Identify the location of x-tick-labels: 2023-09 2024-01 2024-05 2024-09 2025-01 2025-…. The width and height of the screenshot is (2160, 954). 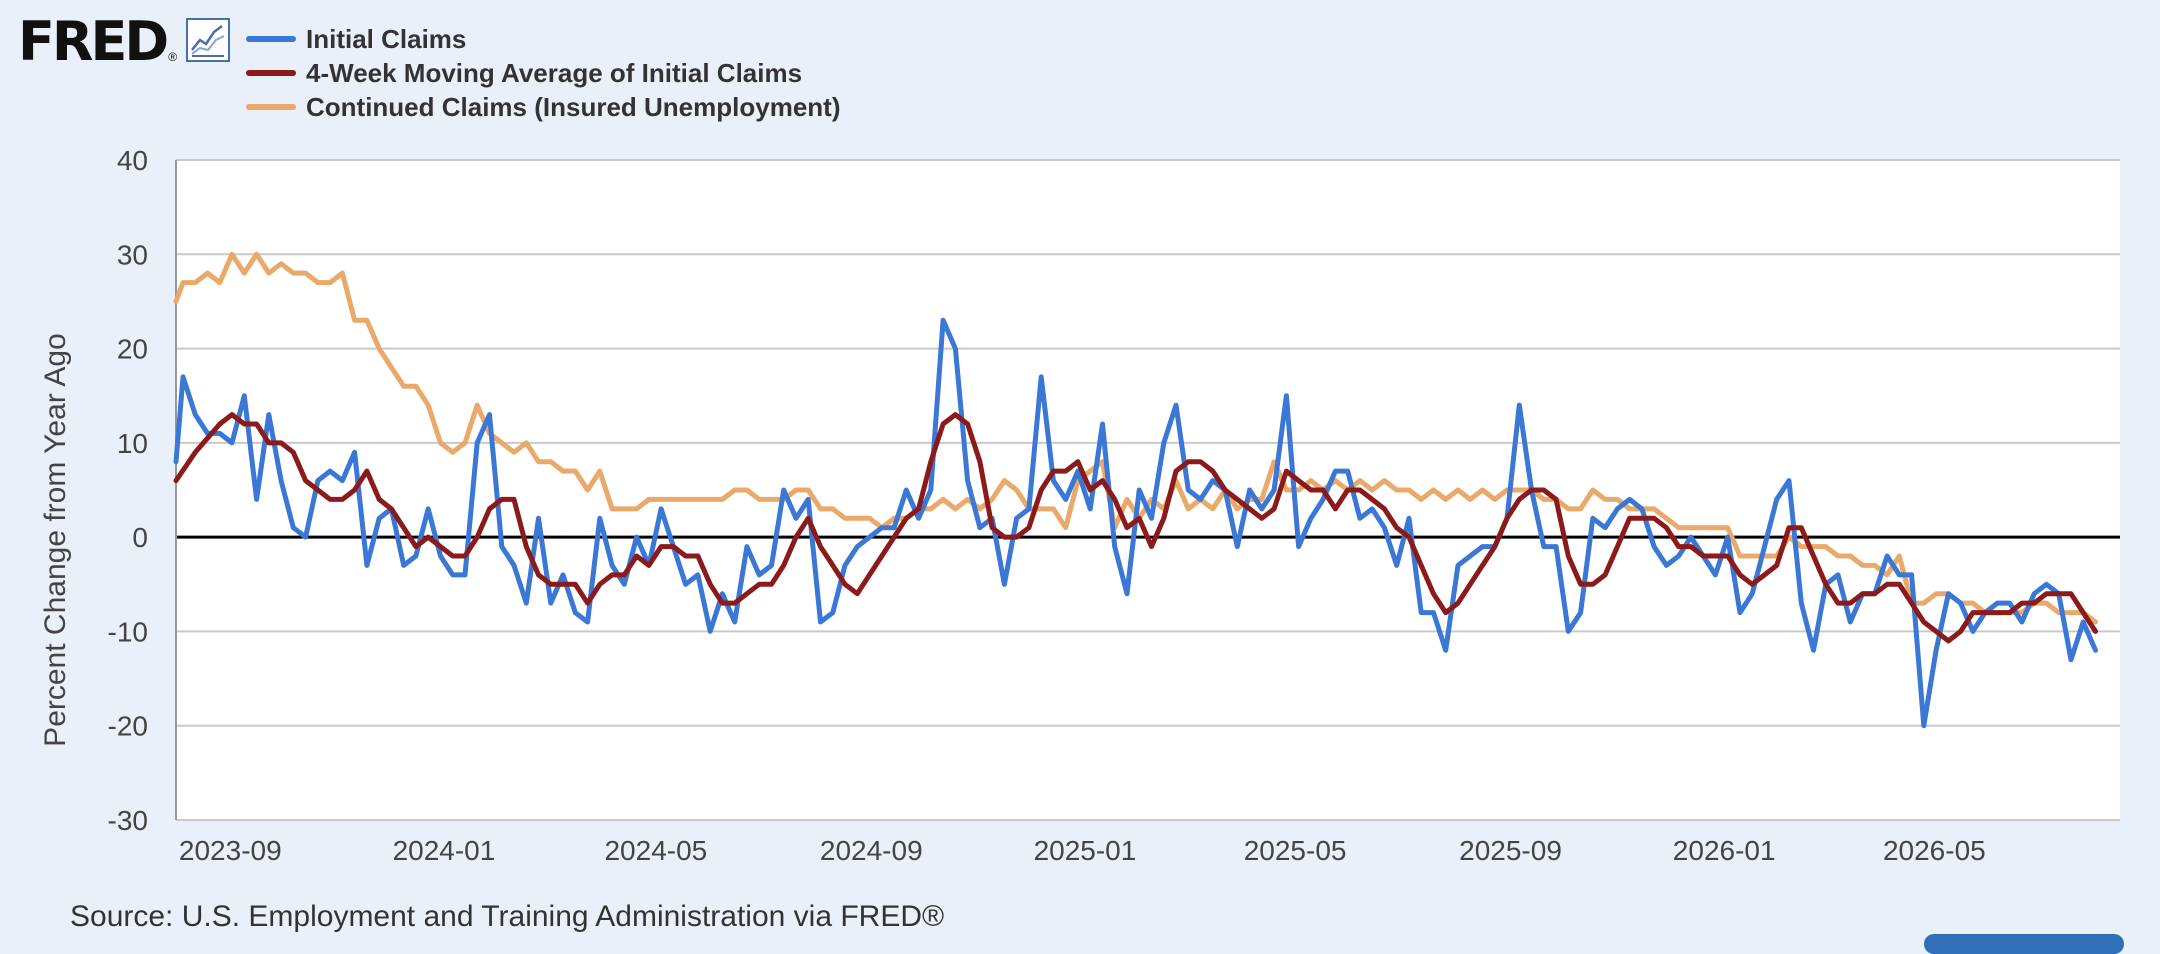
(1082, 850).